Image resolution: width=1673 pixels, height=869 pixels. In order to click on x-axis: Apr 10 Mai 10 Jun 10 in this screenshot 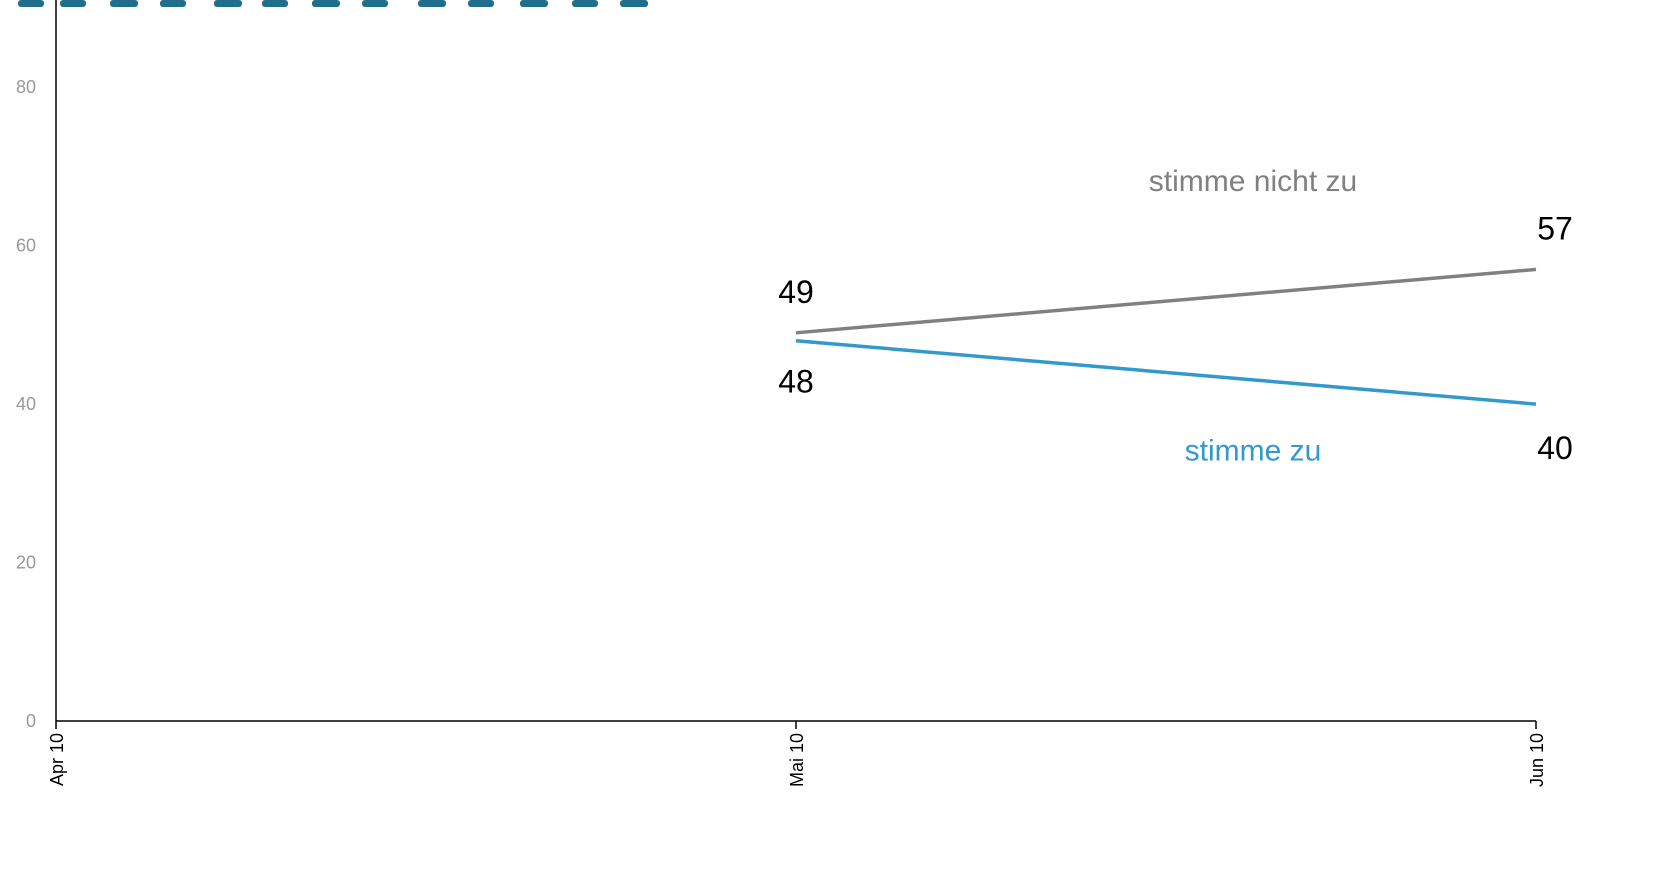, I will do `click(797, 753)`.